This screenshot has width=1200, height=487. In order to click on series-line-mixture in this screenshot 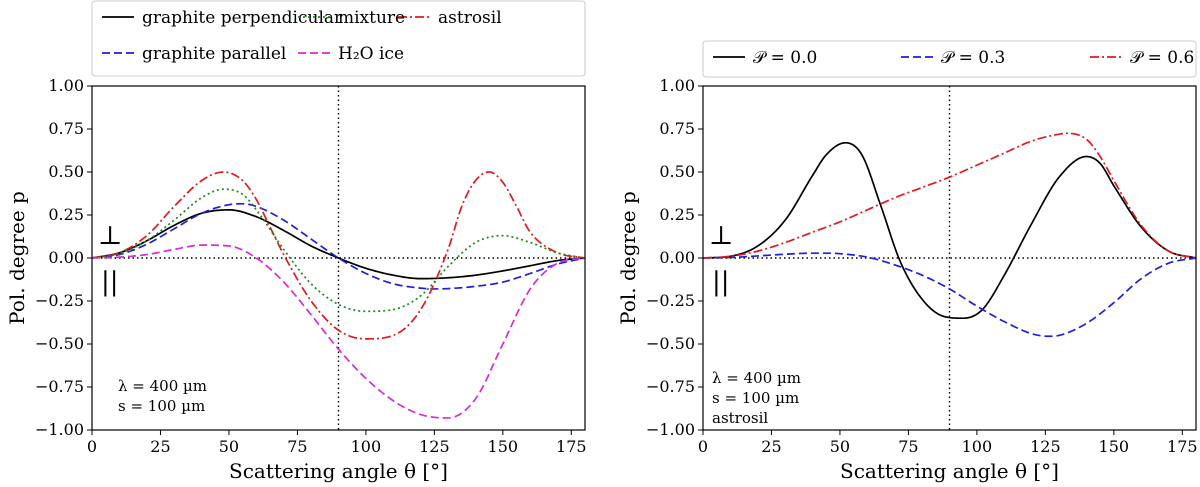, I will do `click(338, 250)`.